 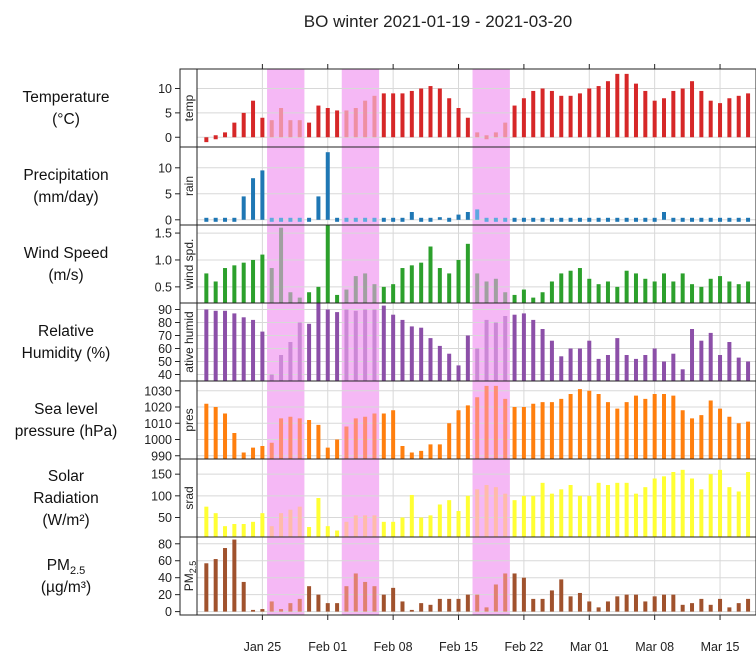 I want to click on panel-label: Radiation, so click(x=66, y=498).